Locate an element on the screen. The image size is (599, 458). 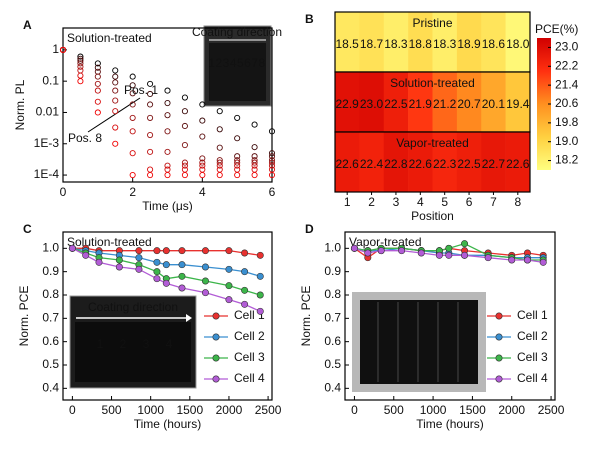
x-tick-label: 500 is located at coordinates (112, 410).